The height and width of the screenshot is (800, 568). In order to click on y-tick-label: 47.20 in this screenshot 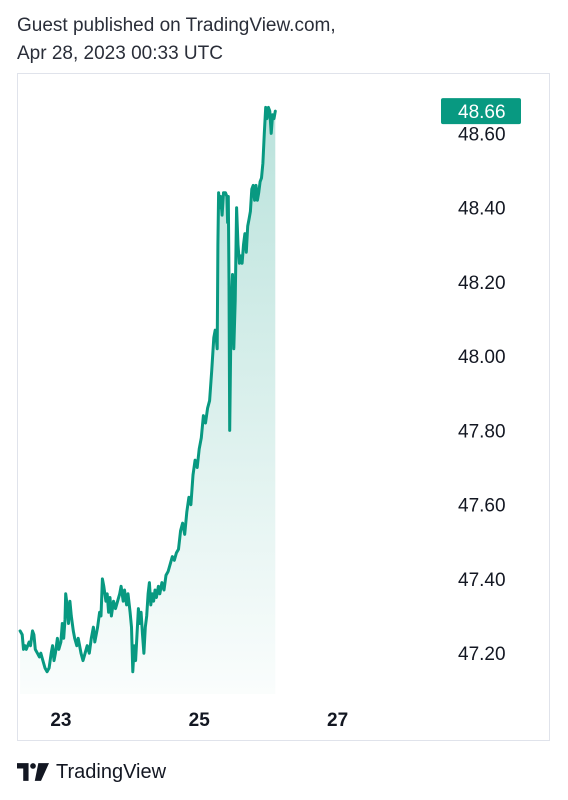, I will do `click(482, 654)`.